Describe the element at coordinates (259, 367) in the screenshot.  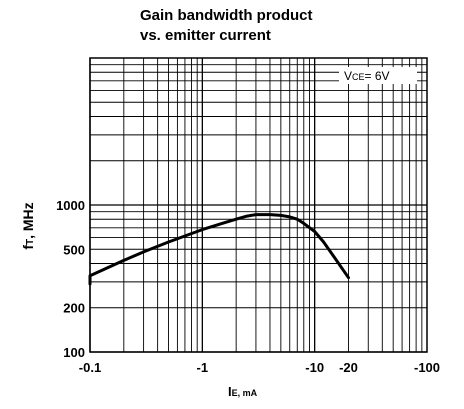
I see `x-tick-labels: -0.1 -1 -10 -20 -100` at that location.